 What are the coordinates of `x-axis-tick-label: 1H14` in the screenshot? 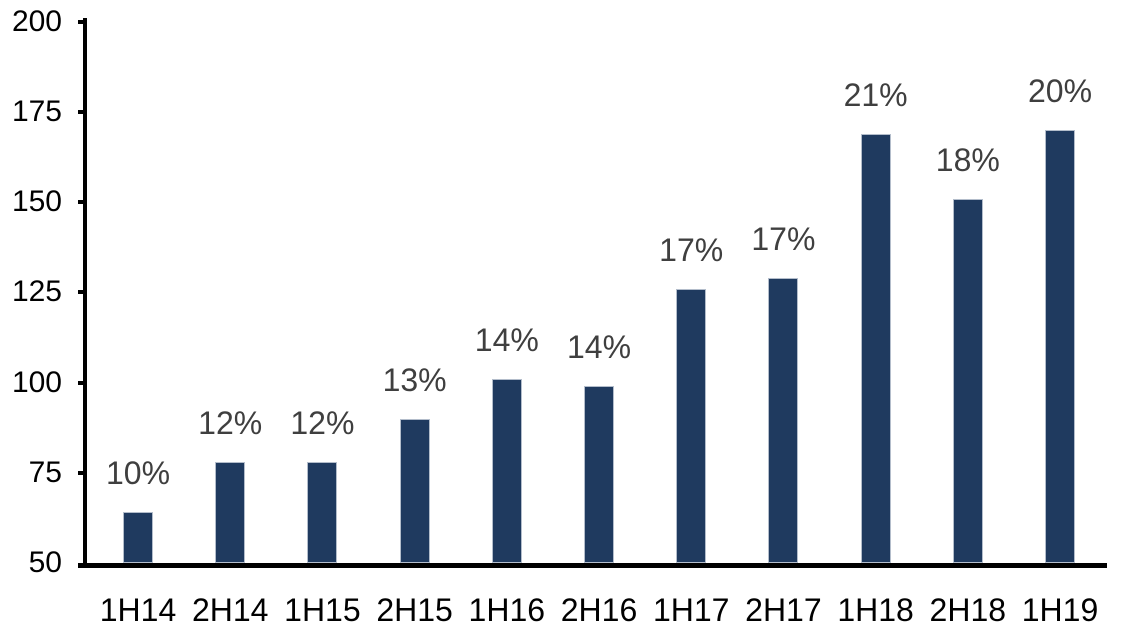 It's located at (138, 610).